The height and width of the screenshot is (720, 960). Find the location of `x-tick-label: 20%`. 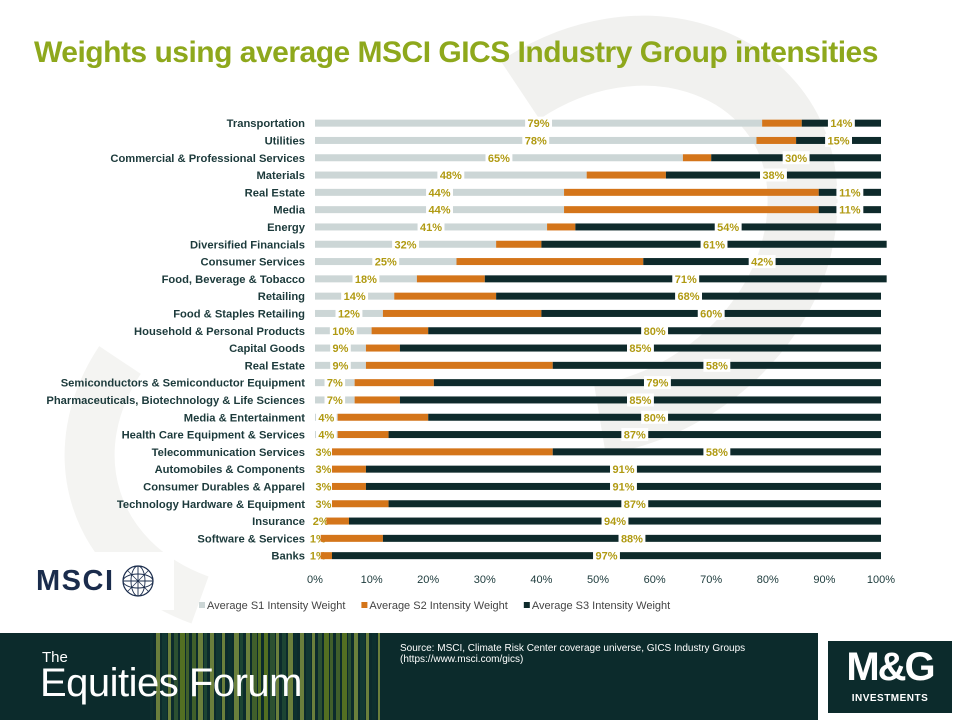

x-tick-label: 20% is located at coordinates (428, 580).